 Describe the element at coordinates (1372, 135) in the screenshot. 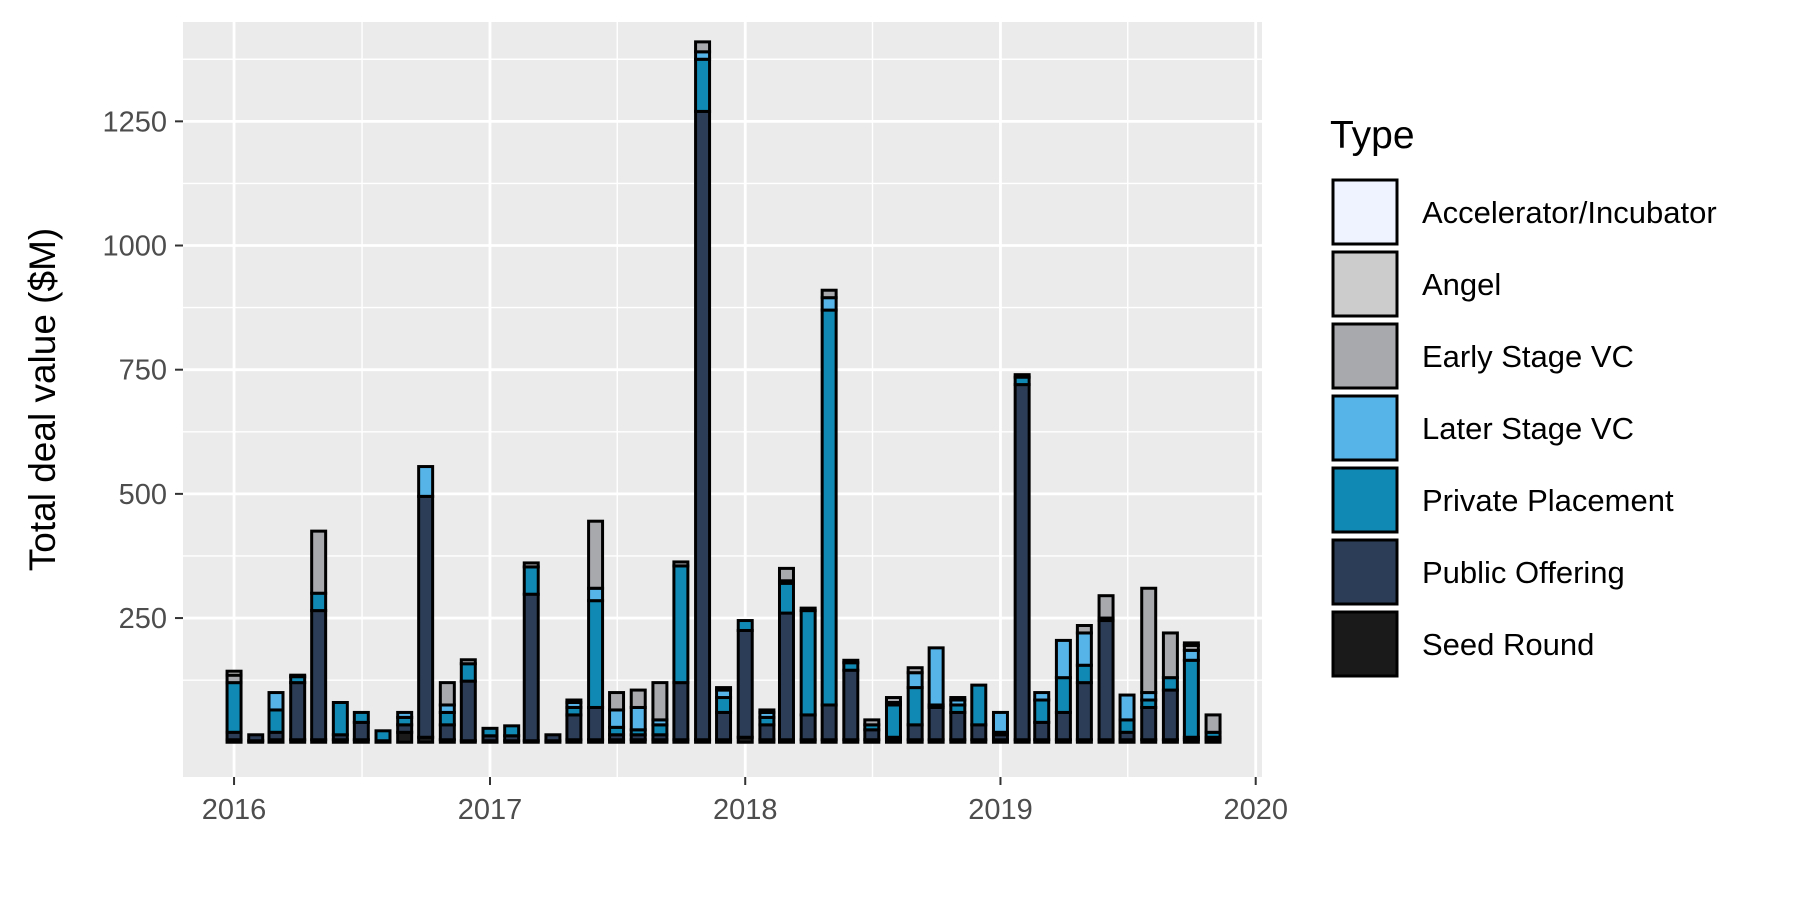

I see `legend-title: Type` at that location.